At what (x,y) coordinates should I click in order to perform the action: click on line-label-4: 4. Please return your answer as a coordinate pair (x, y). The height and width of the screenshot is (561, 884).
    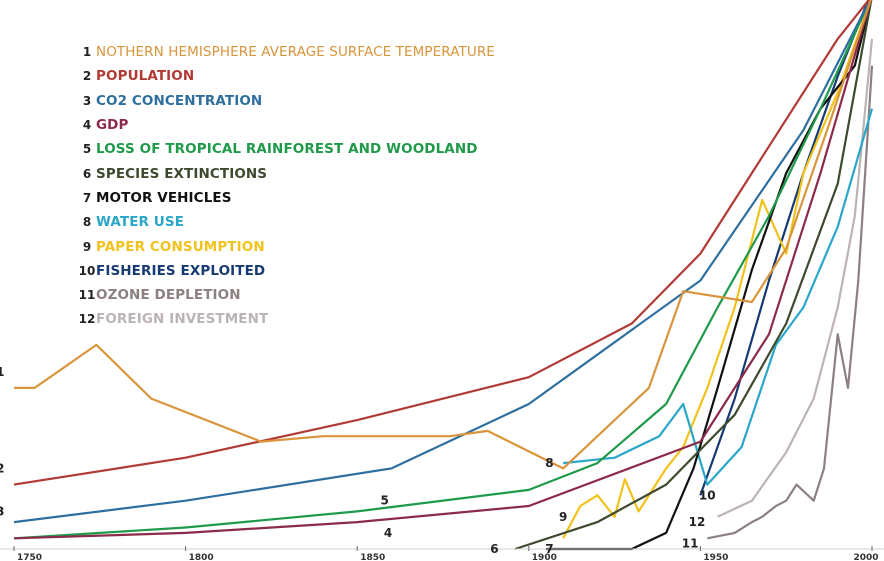
    Looking at the image, I should click on (388, 533).